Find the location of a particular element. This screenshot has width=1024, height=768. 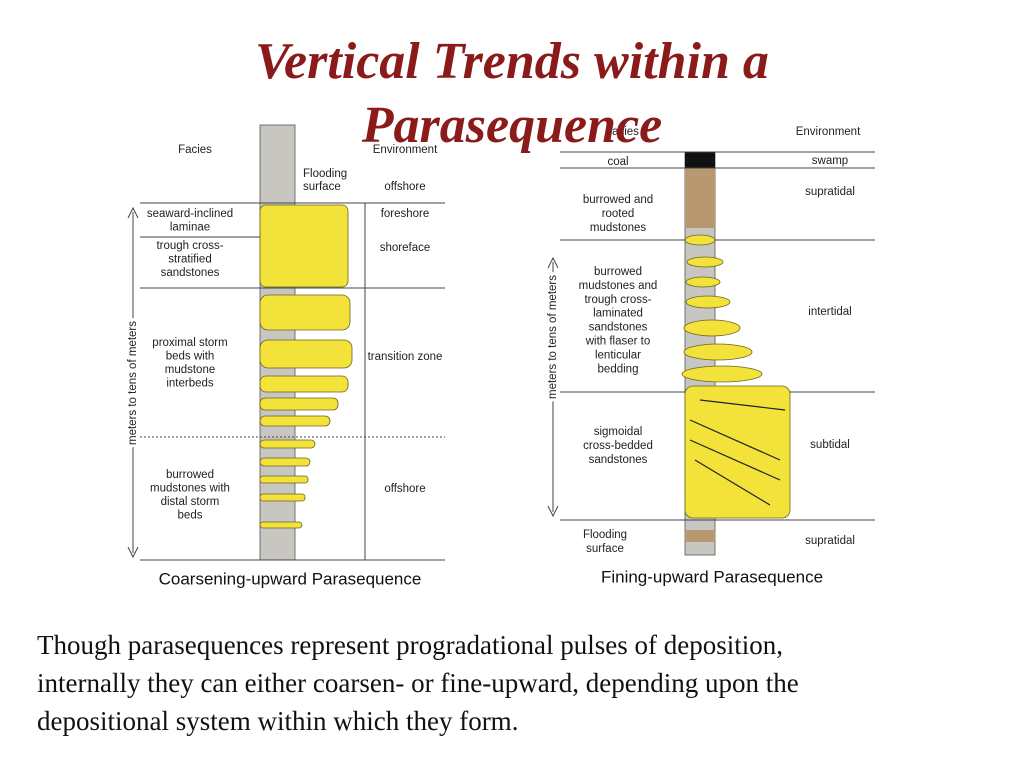

facies-label: laminae is located at coordinates (190, 228).